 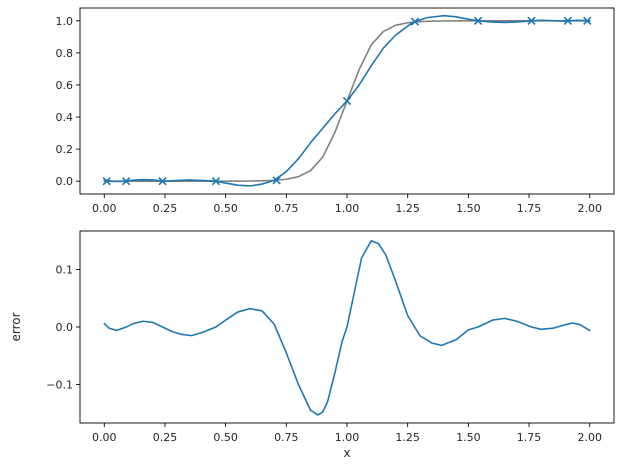 What do you see at coordinates (65, 149) in the screenshot?
I see `y-tick-label: 0.2` at bounding box center [65, 149].